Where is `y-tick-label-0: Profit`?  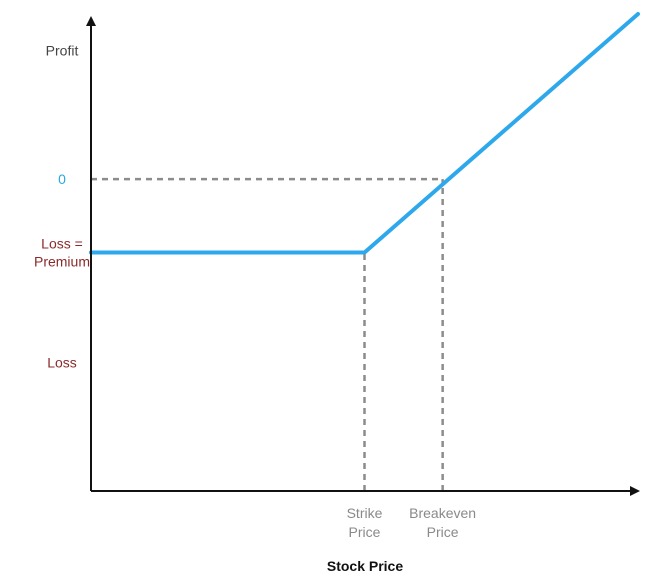
y-tick-label-0: Profit is located at coordinates (62, 51).